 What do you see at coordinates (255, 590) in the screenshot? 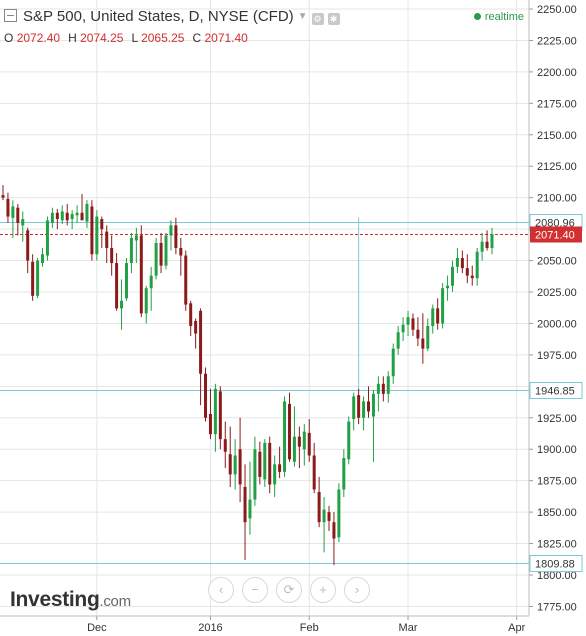
I see `zoom-out-button: −` at bounding box center [255, 590].